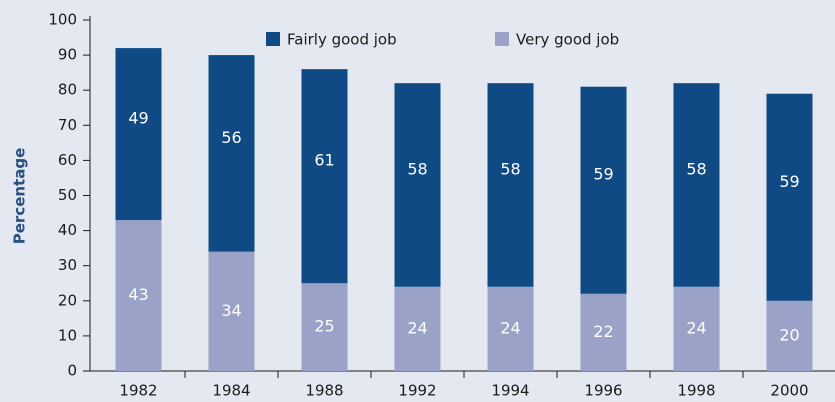  I want to click on data-label: 22, so click(603, 331).